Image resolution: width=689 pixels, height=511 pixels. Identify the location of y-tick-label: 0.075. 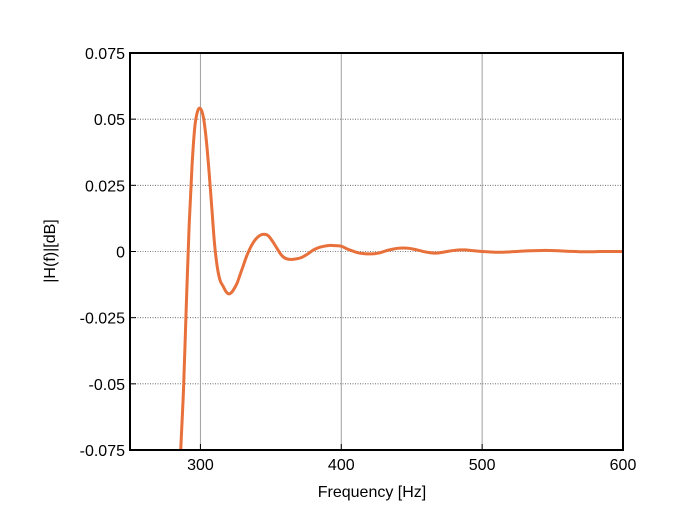
(105, 54).